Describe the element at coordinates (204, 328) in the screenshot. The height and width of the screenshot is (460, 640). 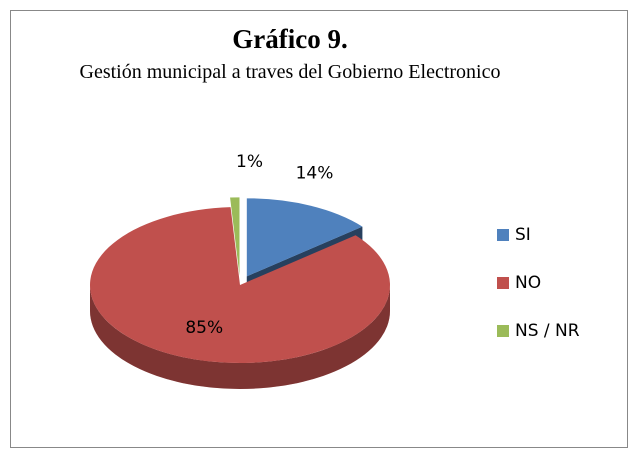
I see `data-label: 85%` at that location.